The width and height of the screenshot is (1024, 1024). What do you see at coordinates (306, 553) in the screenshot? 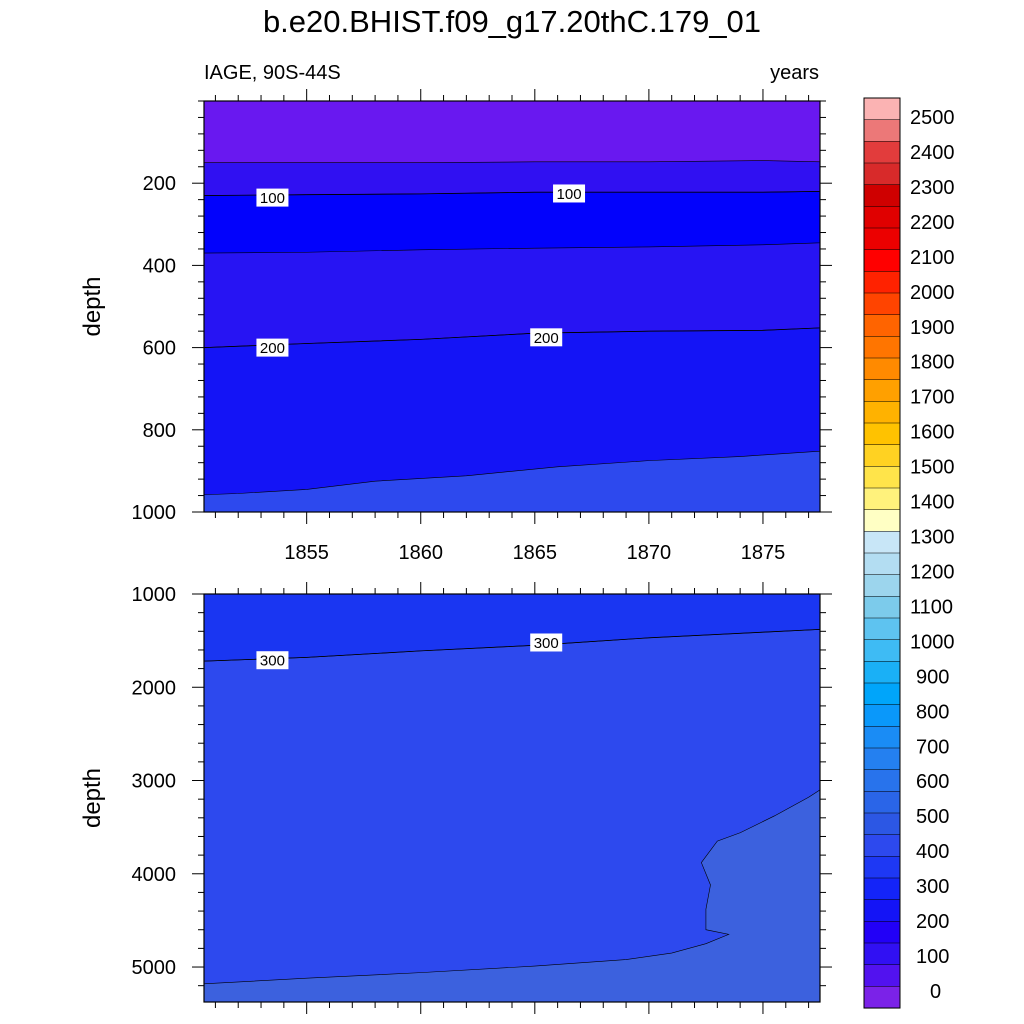
I see `x-tick-label: 1855` at bounding box center [306, 553].